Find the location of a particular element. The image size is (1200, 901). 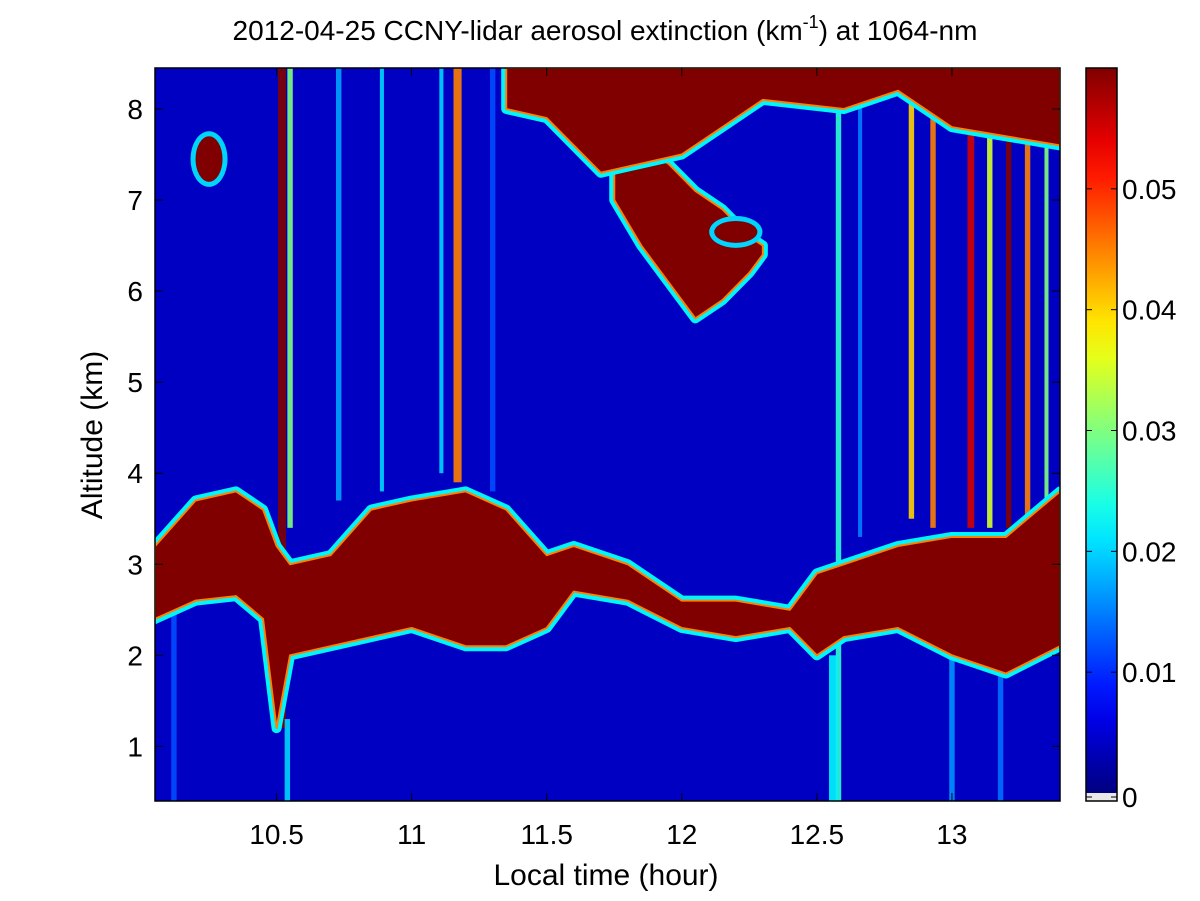

mid-level-smoke-plume is located at coordinates (688, 218).